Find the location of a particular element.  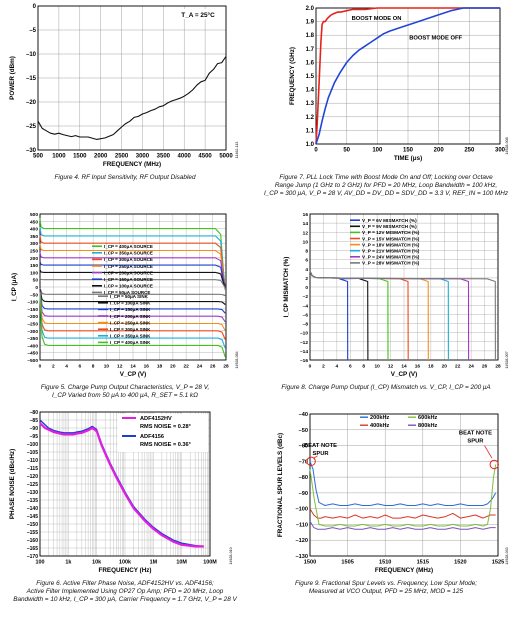

legend-label: V_P = 24V MISMATCH (%) is located at coordinates (391, 257).